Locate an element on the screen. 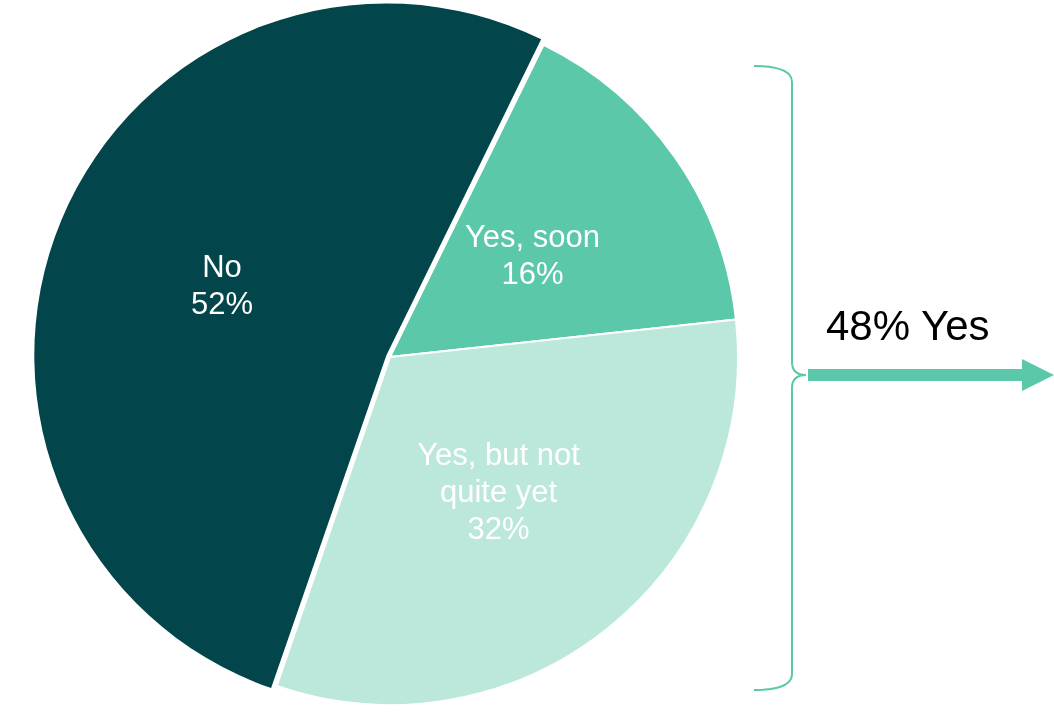 This screenshot has width=1054, height=714. data-label: 16% is located at coordinates (532, 274).